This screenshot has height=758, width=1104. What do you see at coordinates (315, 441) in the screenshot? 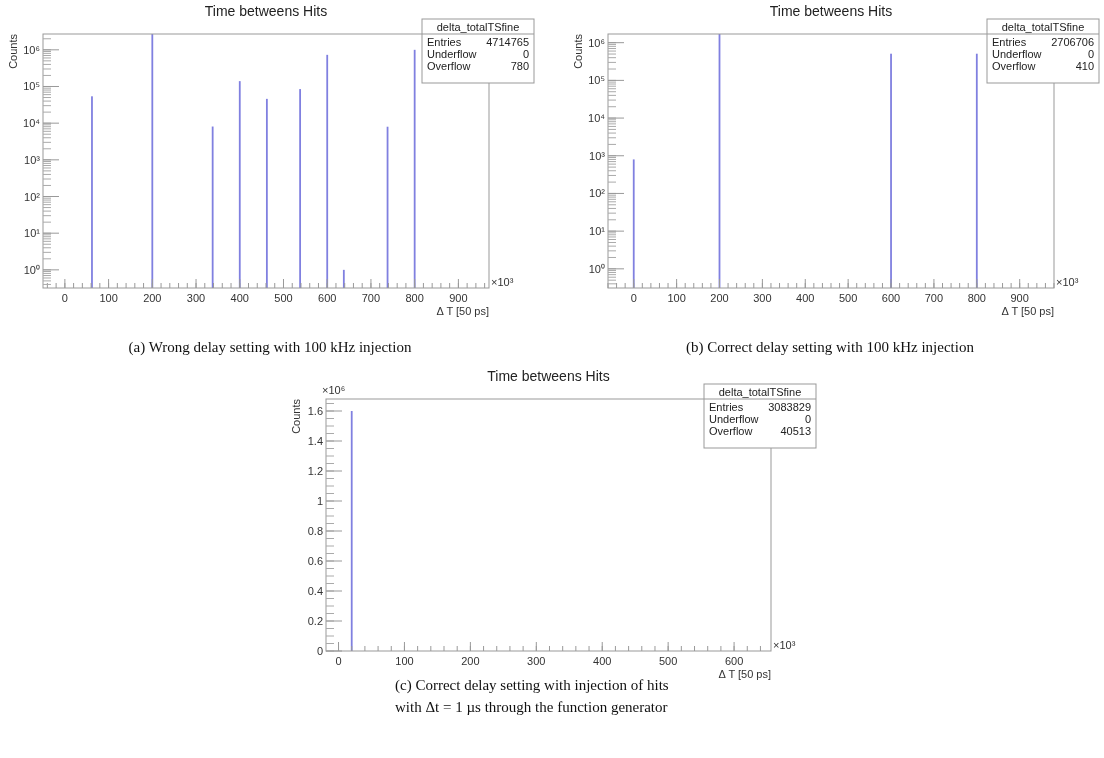
I see `y-tick-label: 1.4` at bounding box center [315, 441].